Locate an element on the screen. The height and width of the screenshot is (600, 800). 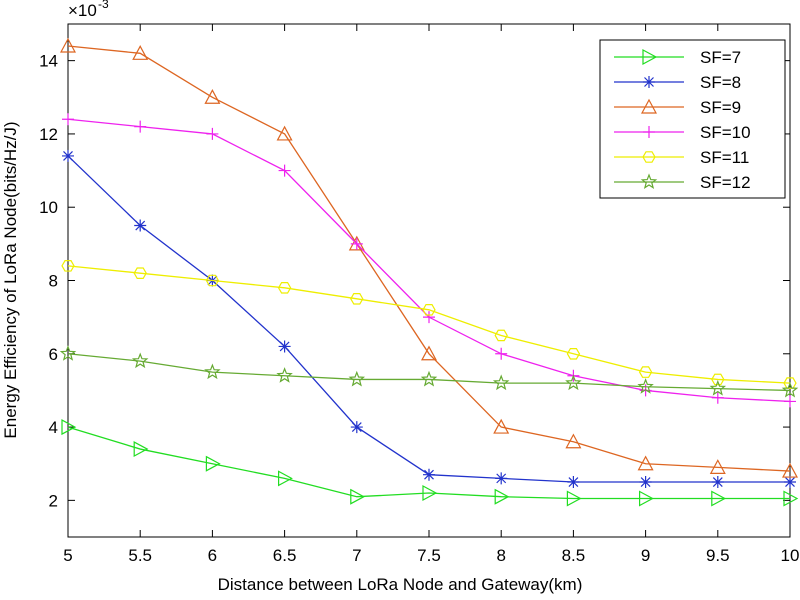
x-tick-label: 7 is located at coordinates (356, 555).